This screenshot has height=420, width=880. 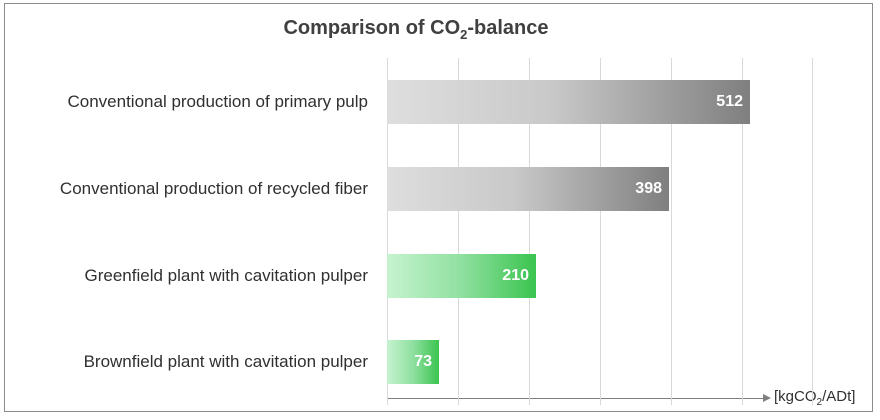 What do you see at coordinates (416, 29) in the screenshot?
I see `chart-title: Comparison of CO2-balance` at bounding box center [416, 29].